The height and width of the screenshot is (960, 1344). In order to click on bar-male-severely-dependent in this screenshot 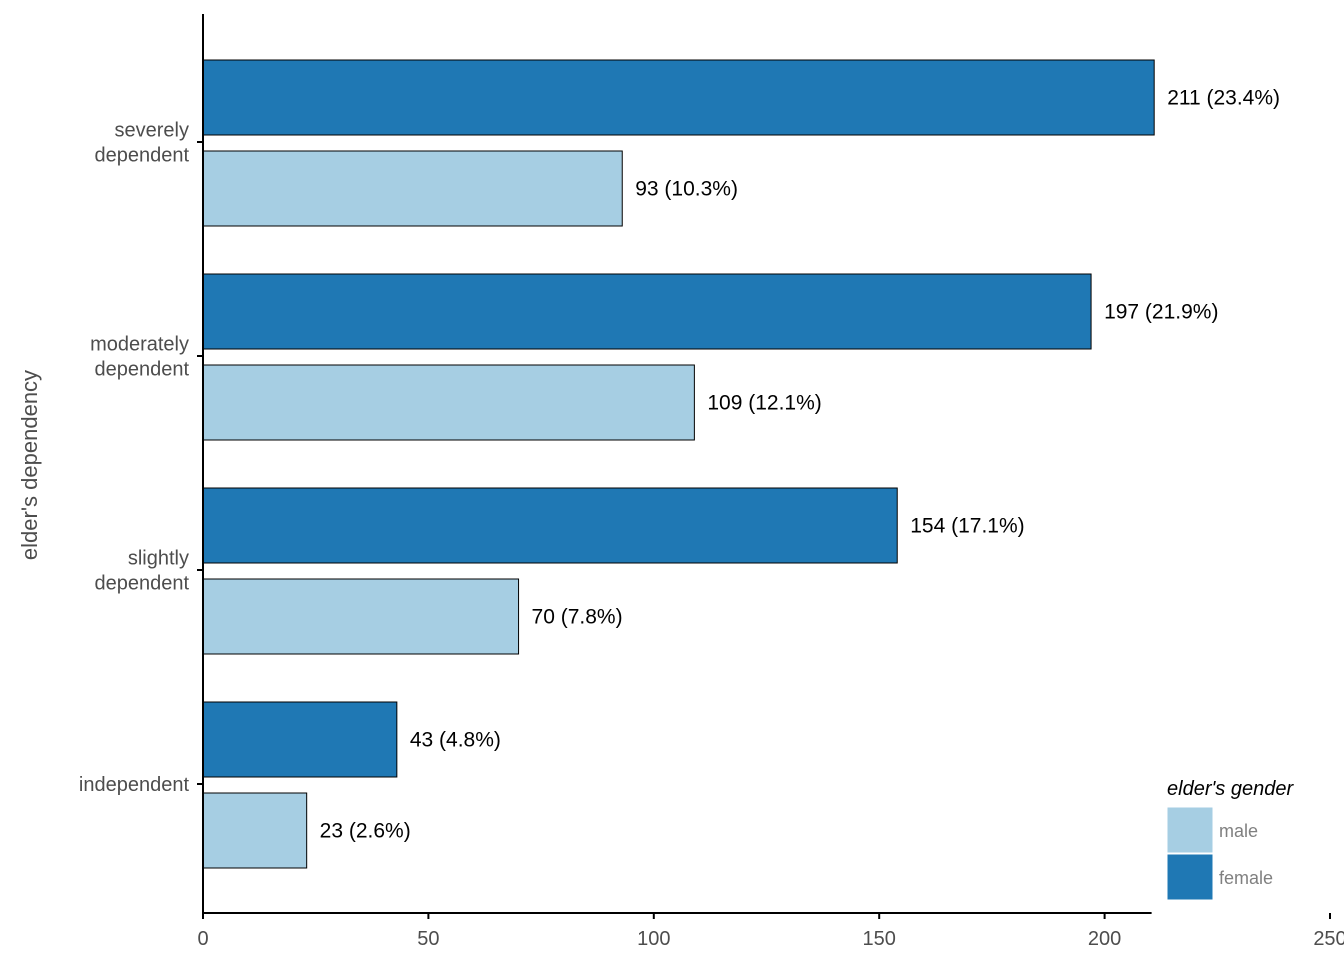, I will do `click(412, 188)`.